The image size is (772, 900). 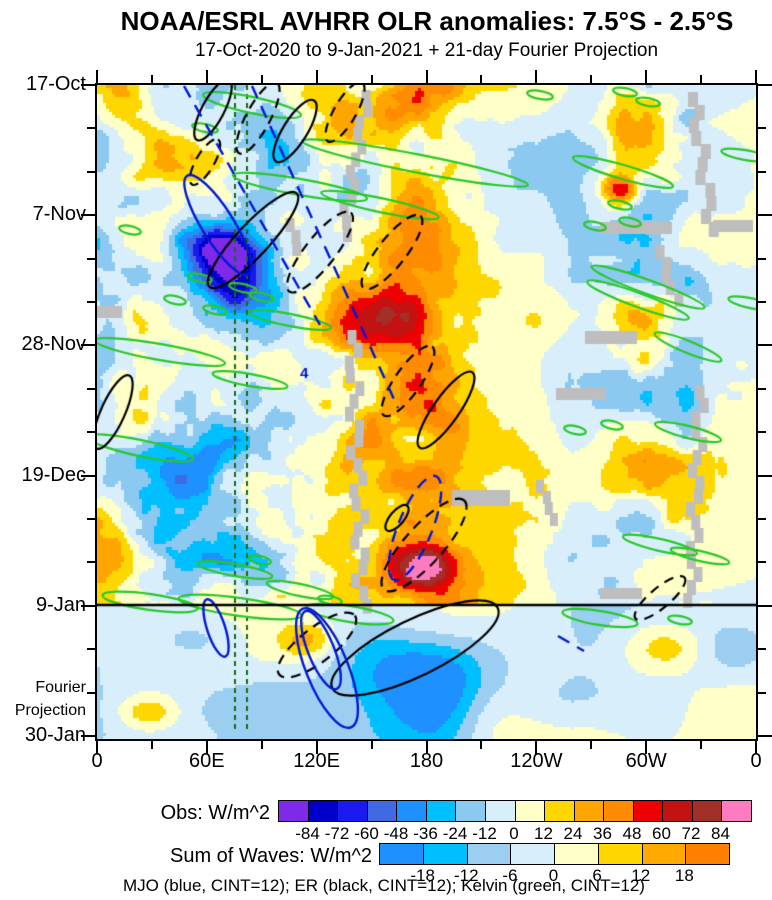 I want to click on obs-colorbar-tick: -72, so click(x=337, y=833).